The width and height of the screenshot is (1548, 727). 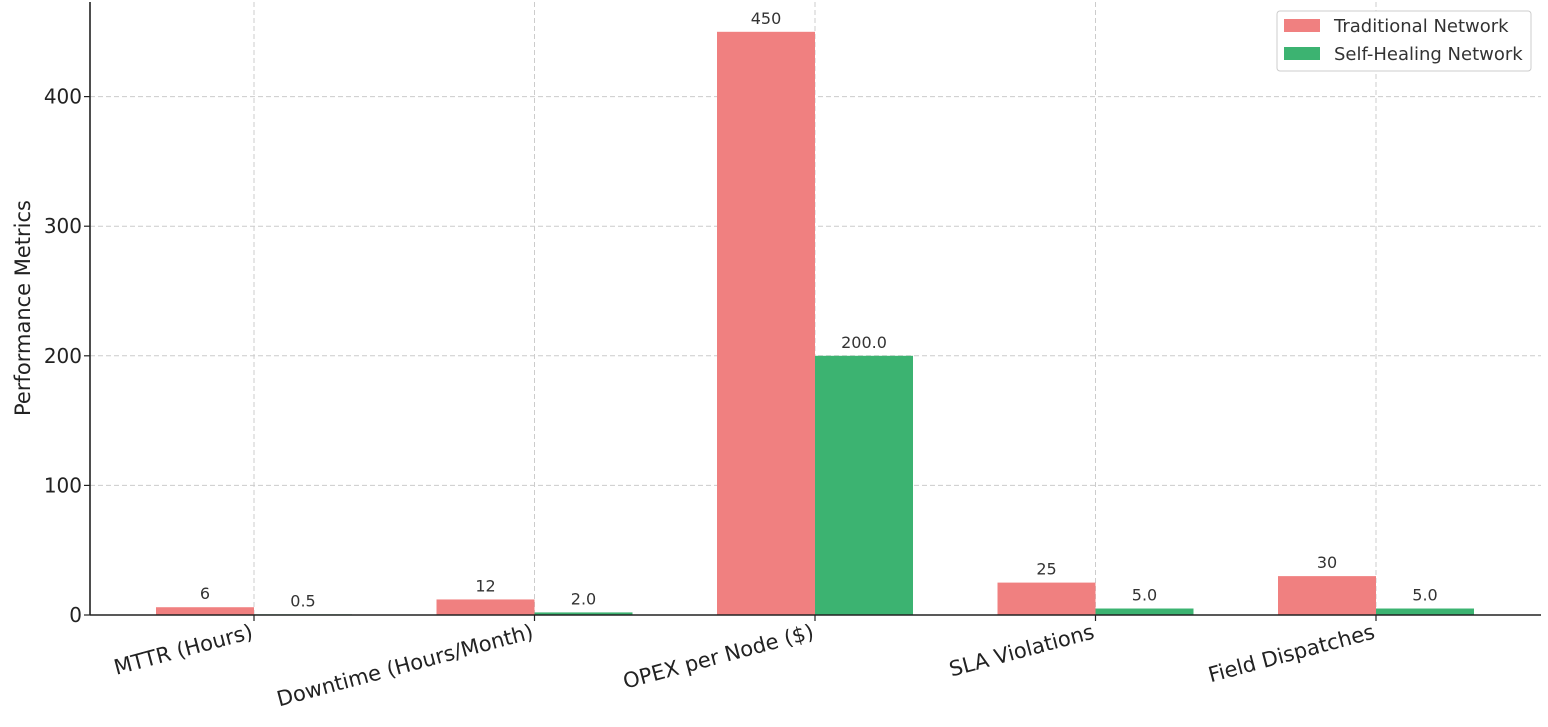 What do you see at coordinates (485, 585) in the screenshot?
I see `bar-value-label: 12` at bounding box center [485, 585].